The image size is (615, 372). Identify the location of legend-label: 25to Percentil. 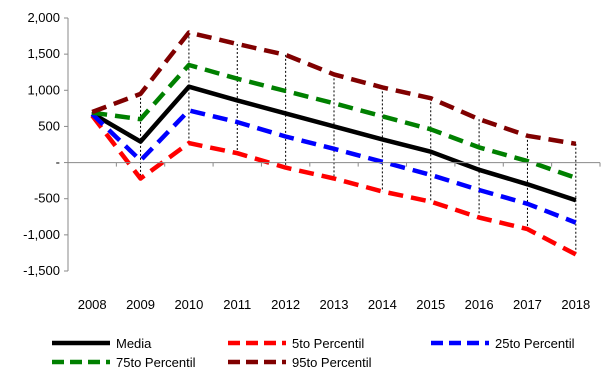
(535, 343).